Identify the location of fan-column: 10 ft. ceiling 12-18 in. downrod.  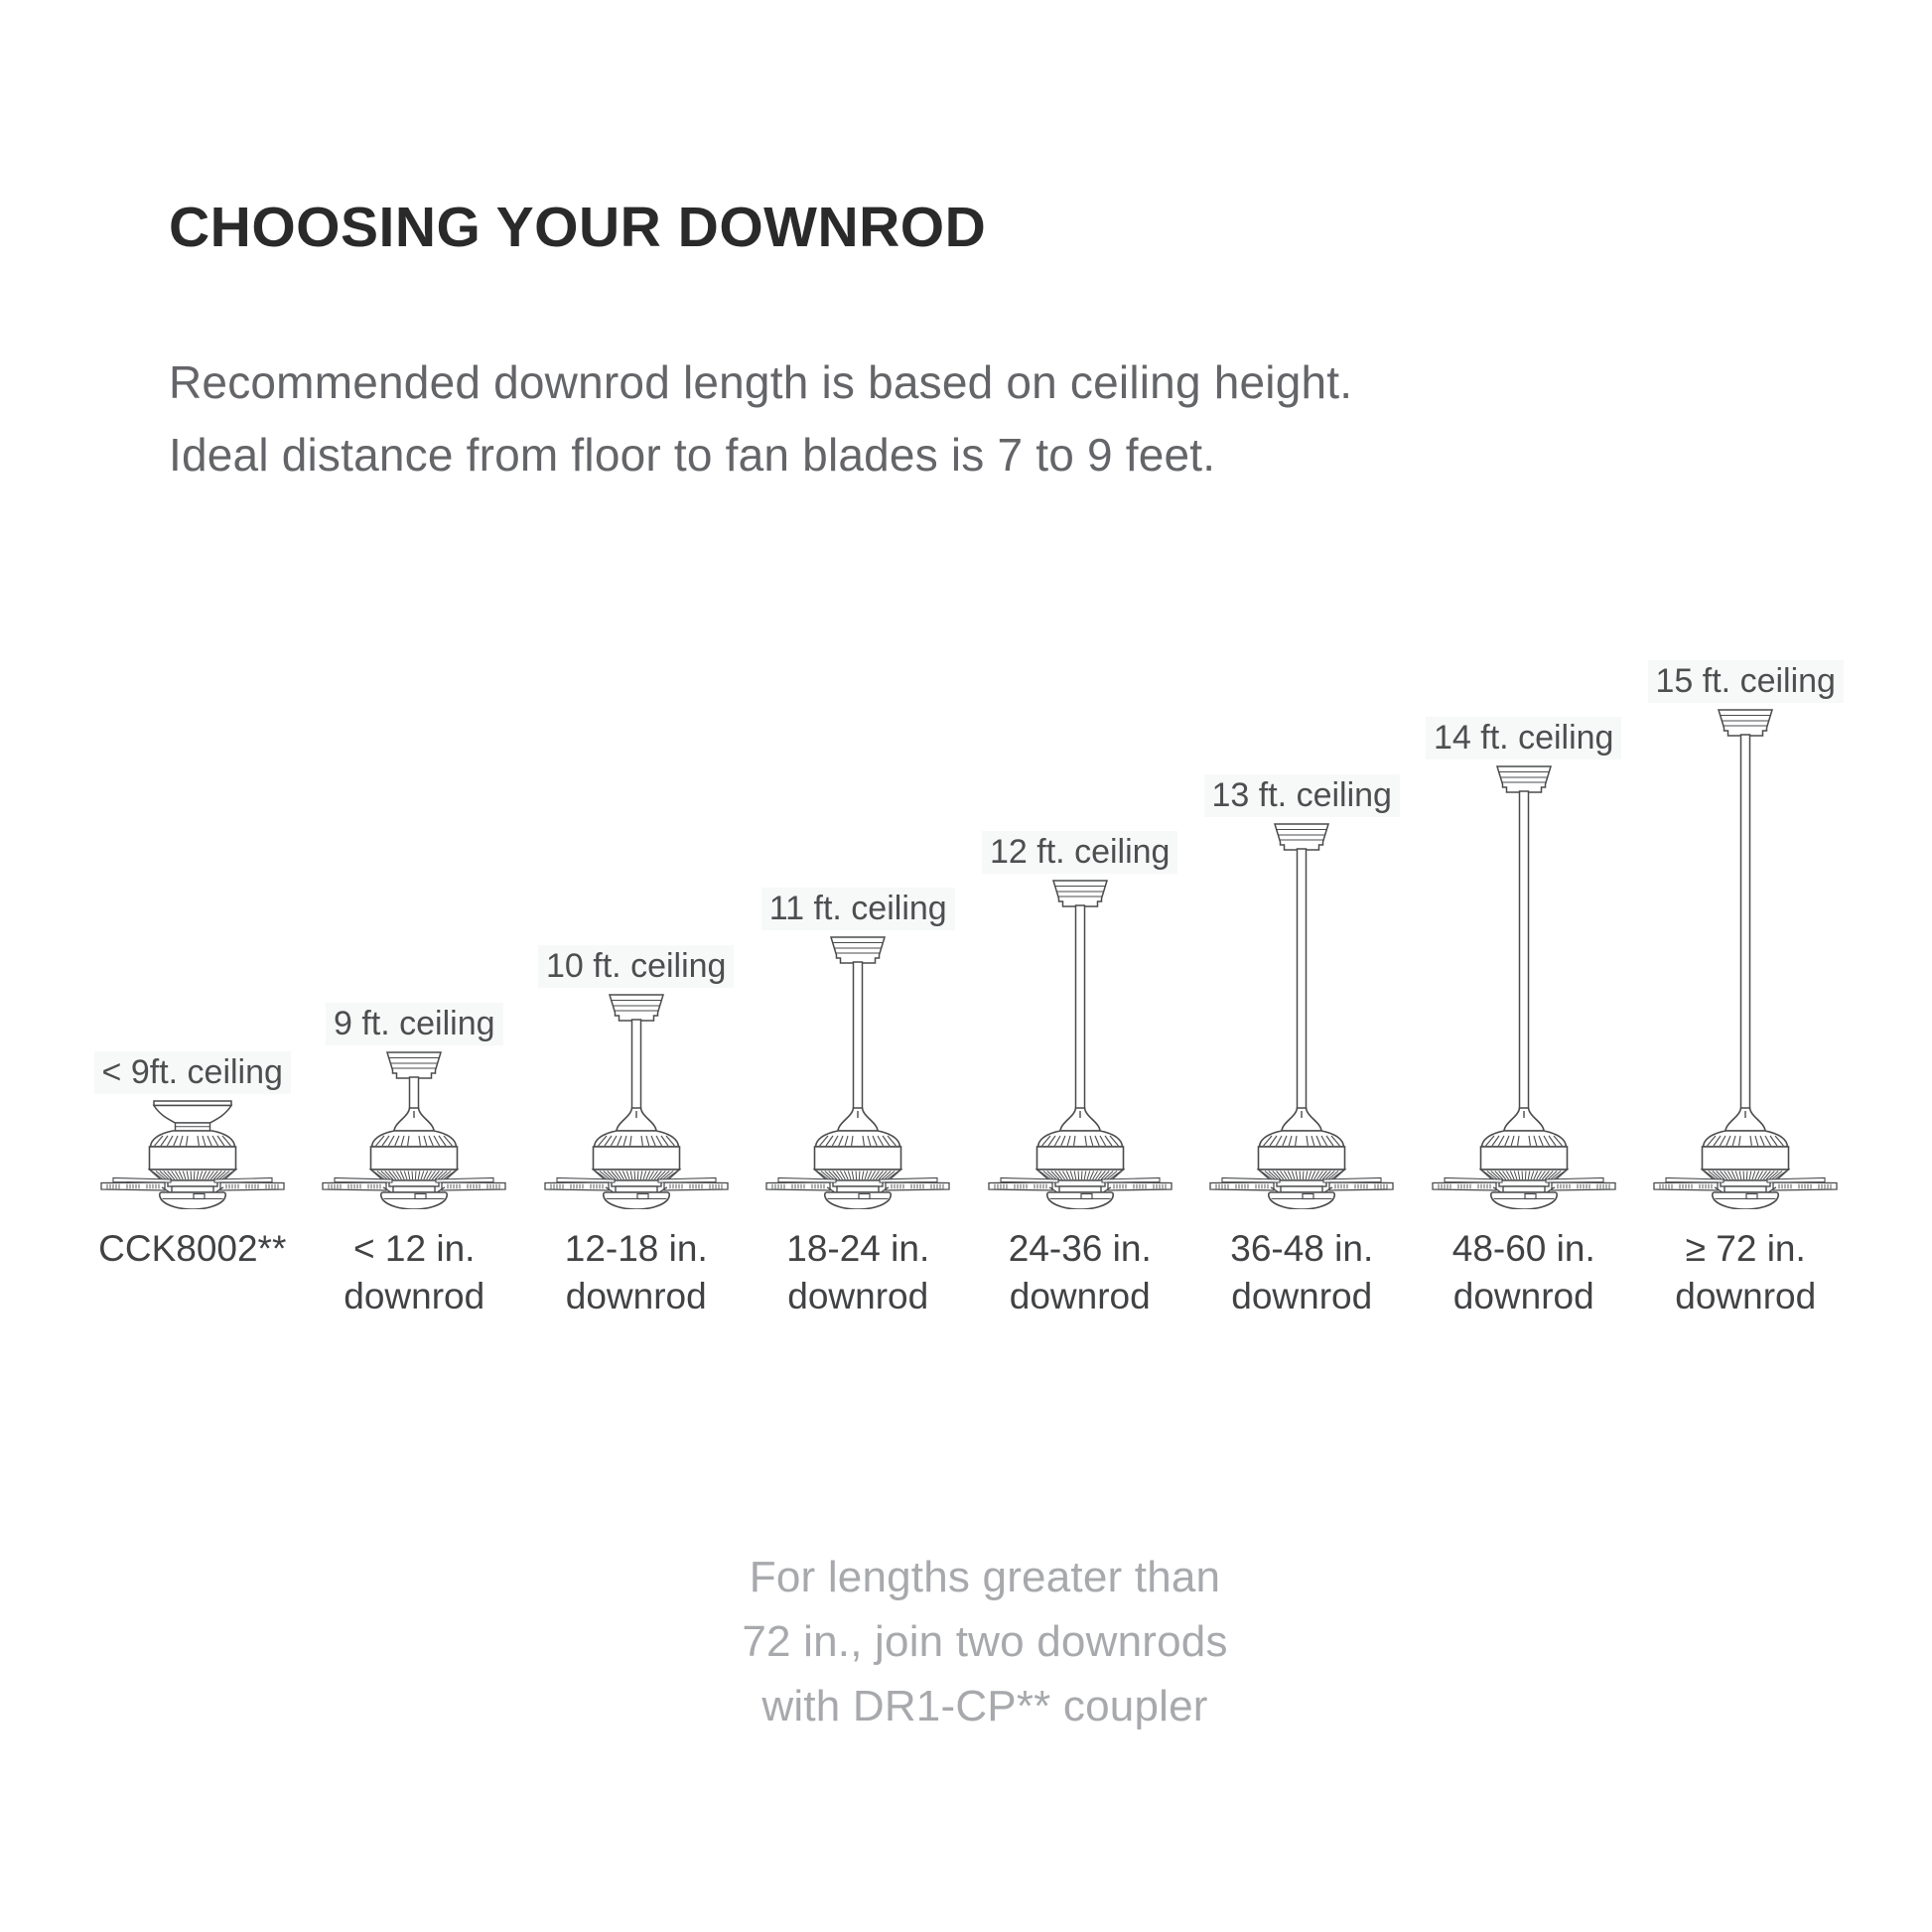
(637, 958).